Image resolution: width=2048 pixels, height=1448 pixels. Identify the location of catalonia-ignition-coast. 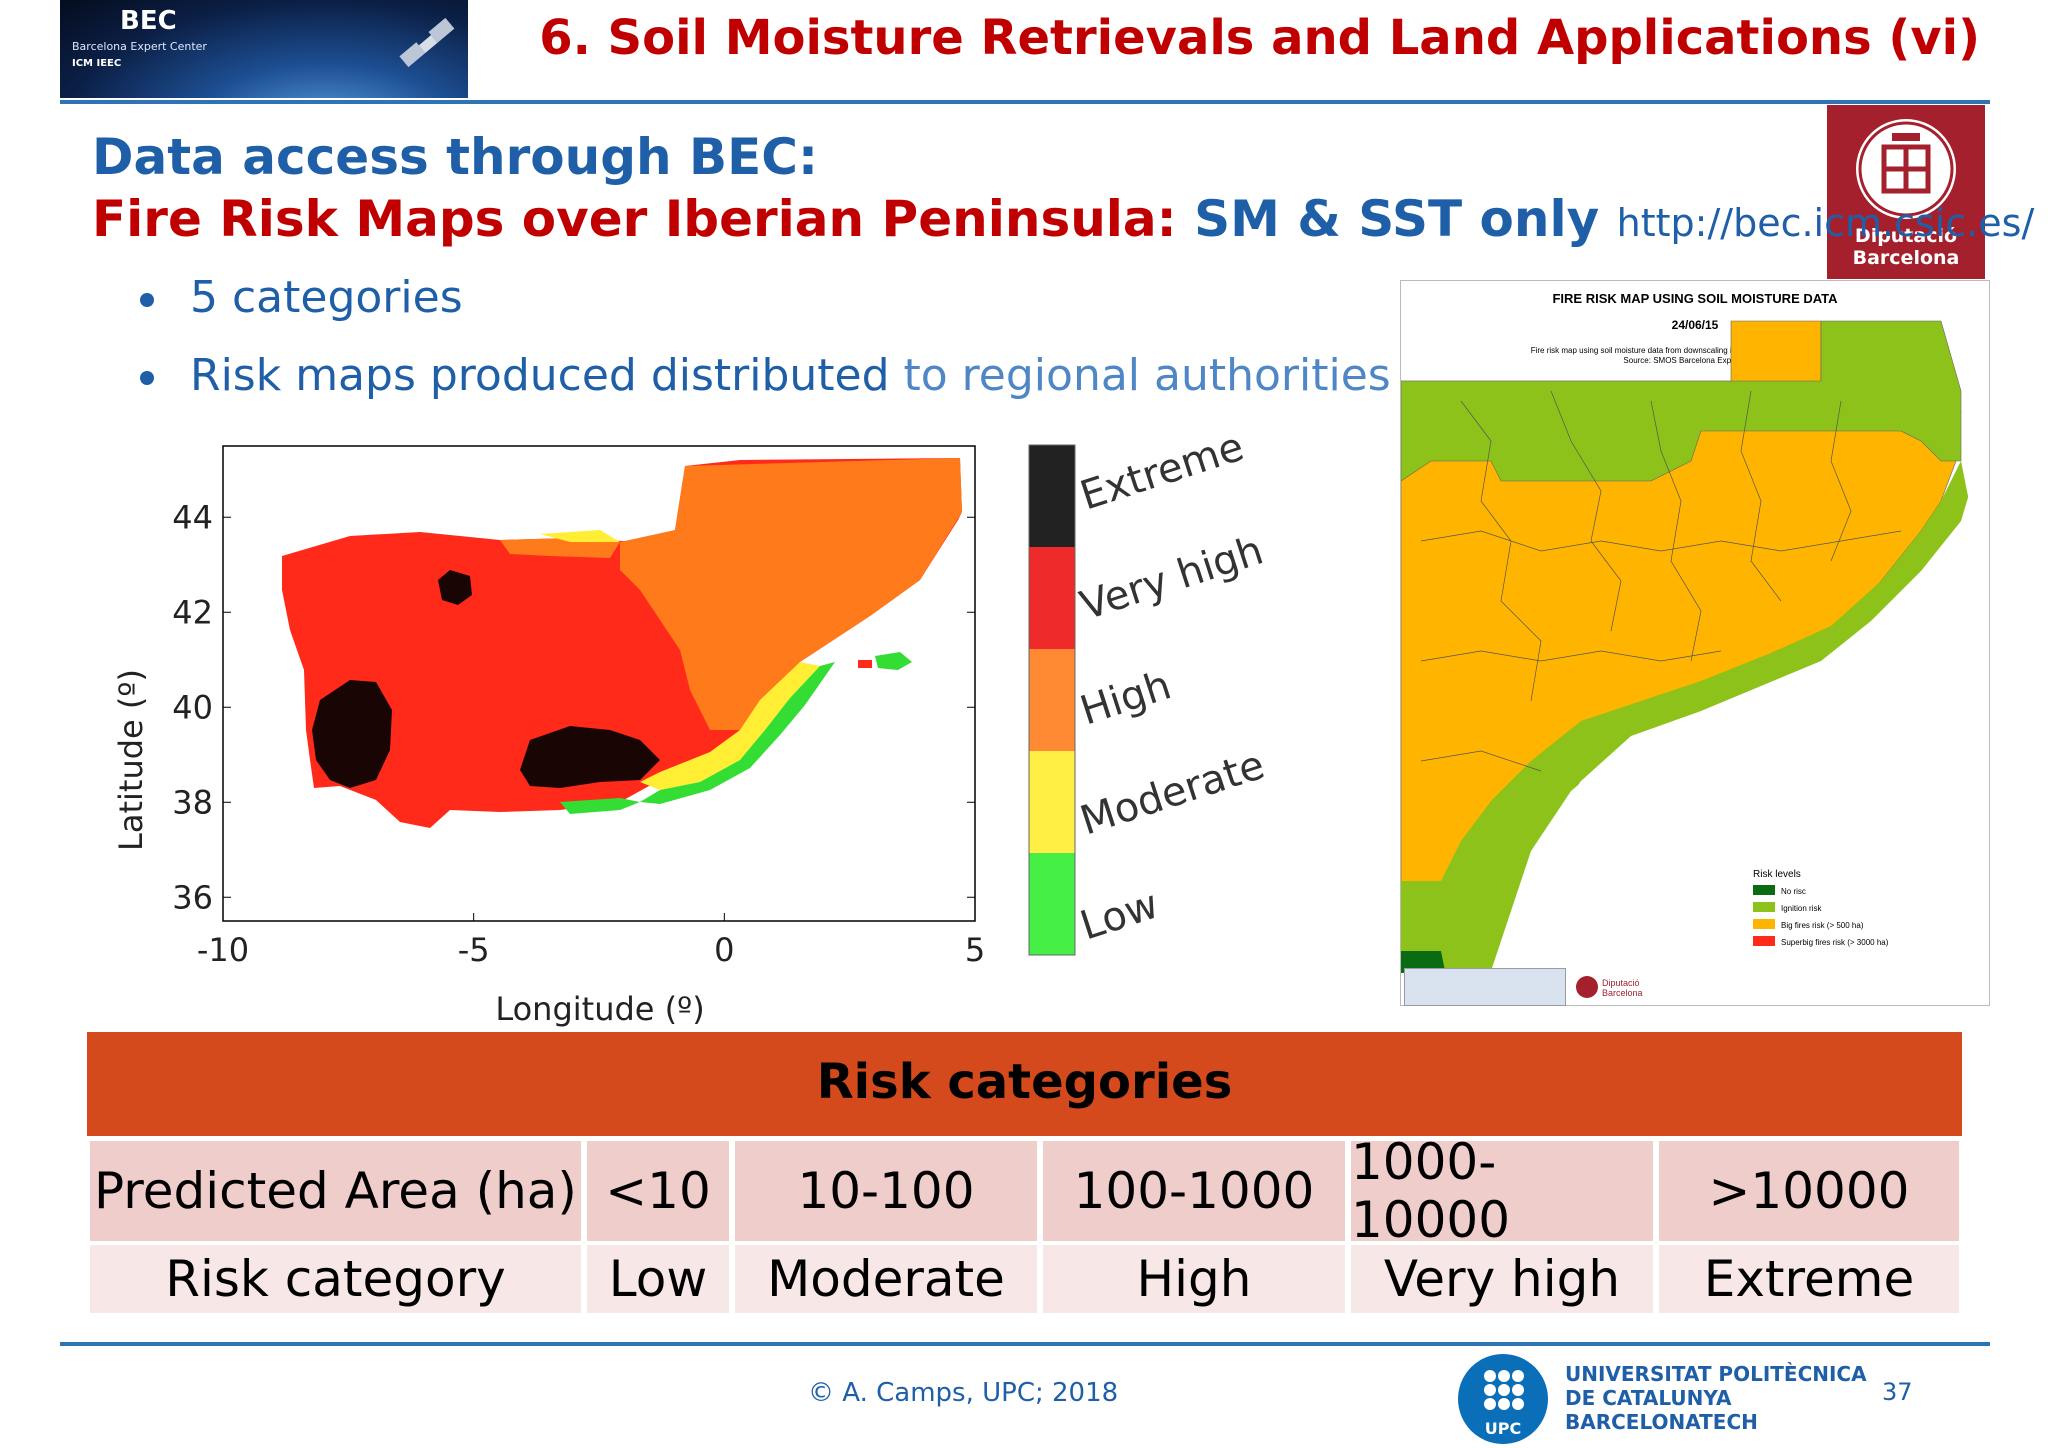
(1686, 716).